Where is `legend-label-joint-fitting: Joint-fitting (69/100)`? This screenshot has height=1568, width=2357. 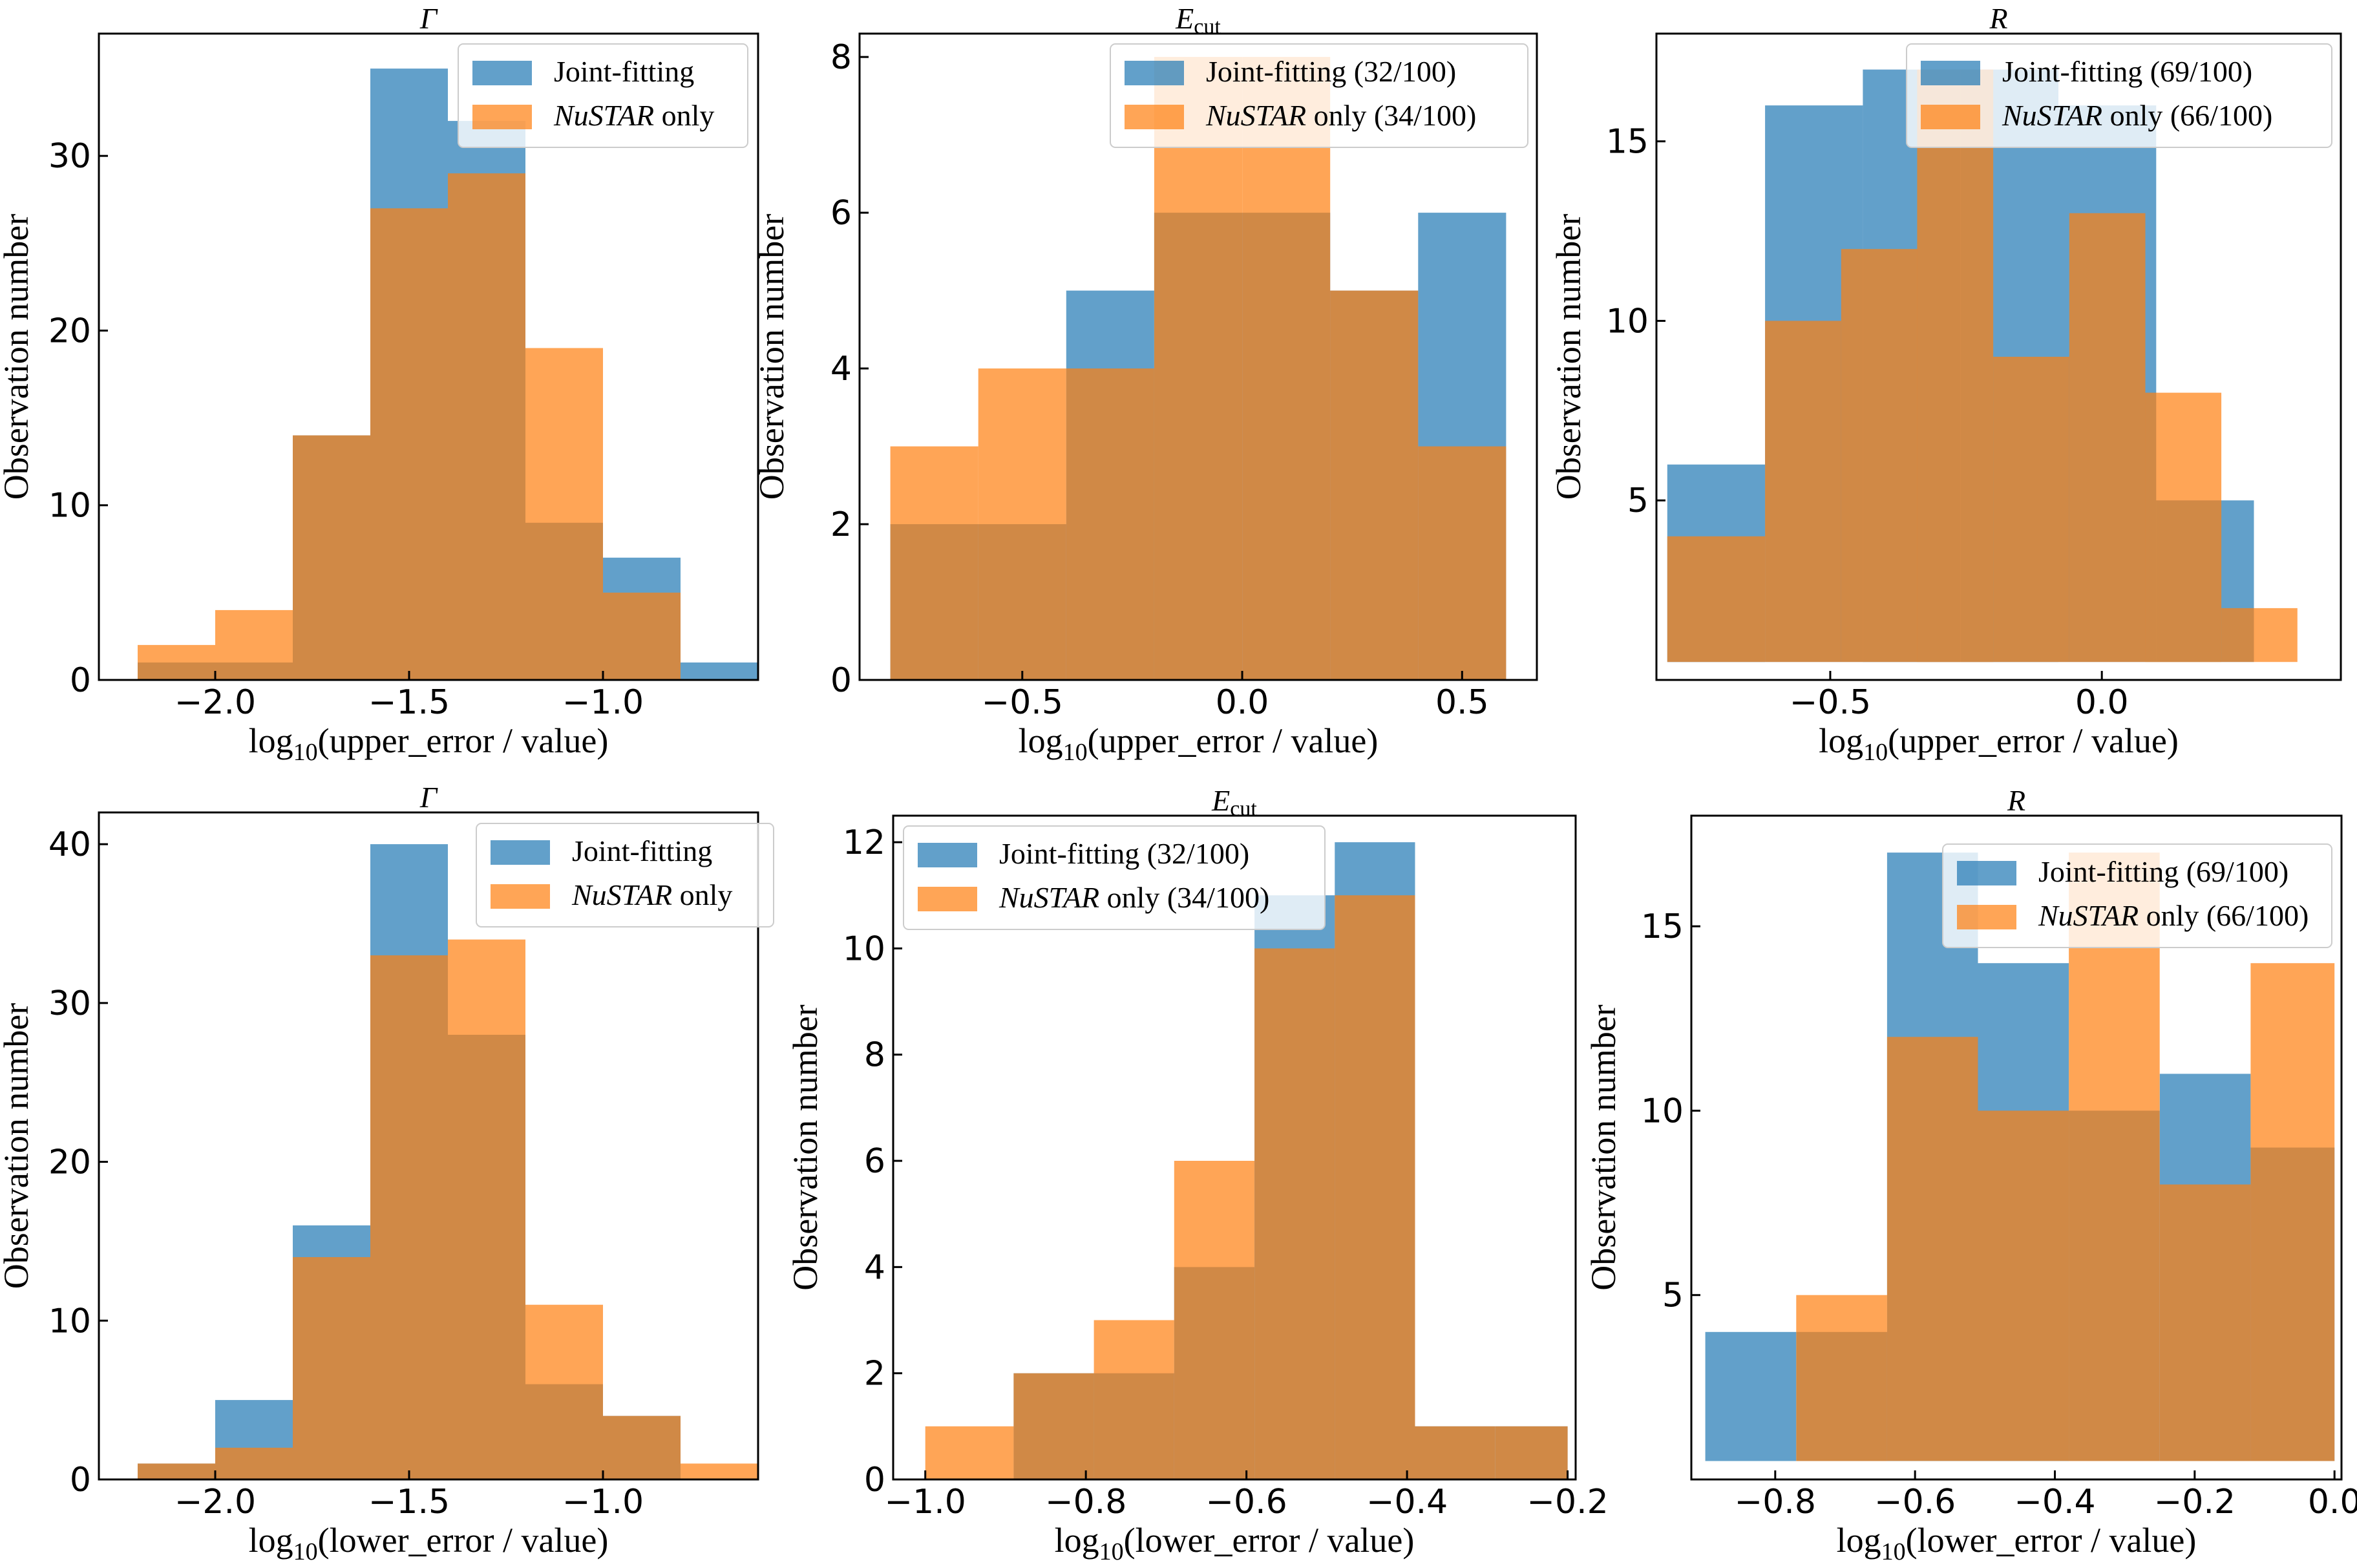 legend-label-joint-fitting: Joint-fitting (69/100) is located at coordinates (2127, 71).